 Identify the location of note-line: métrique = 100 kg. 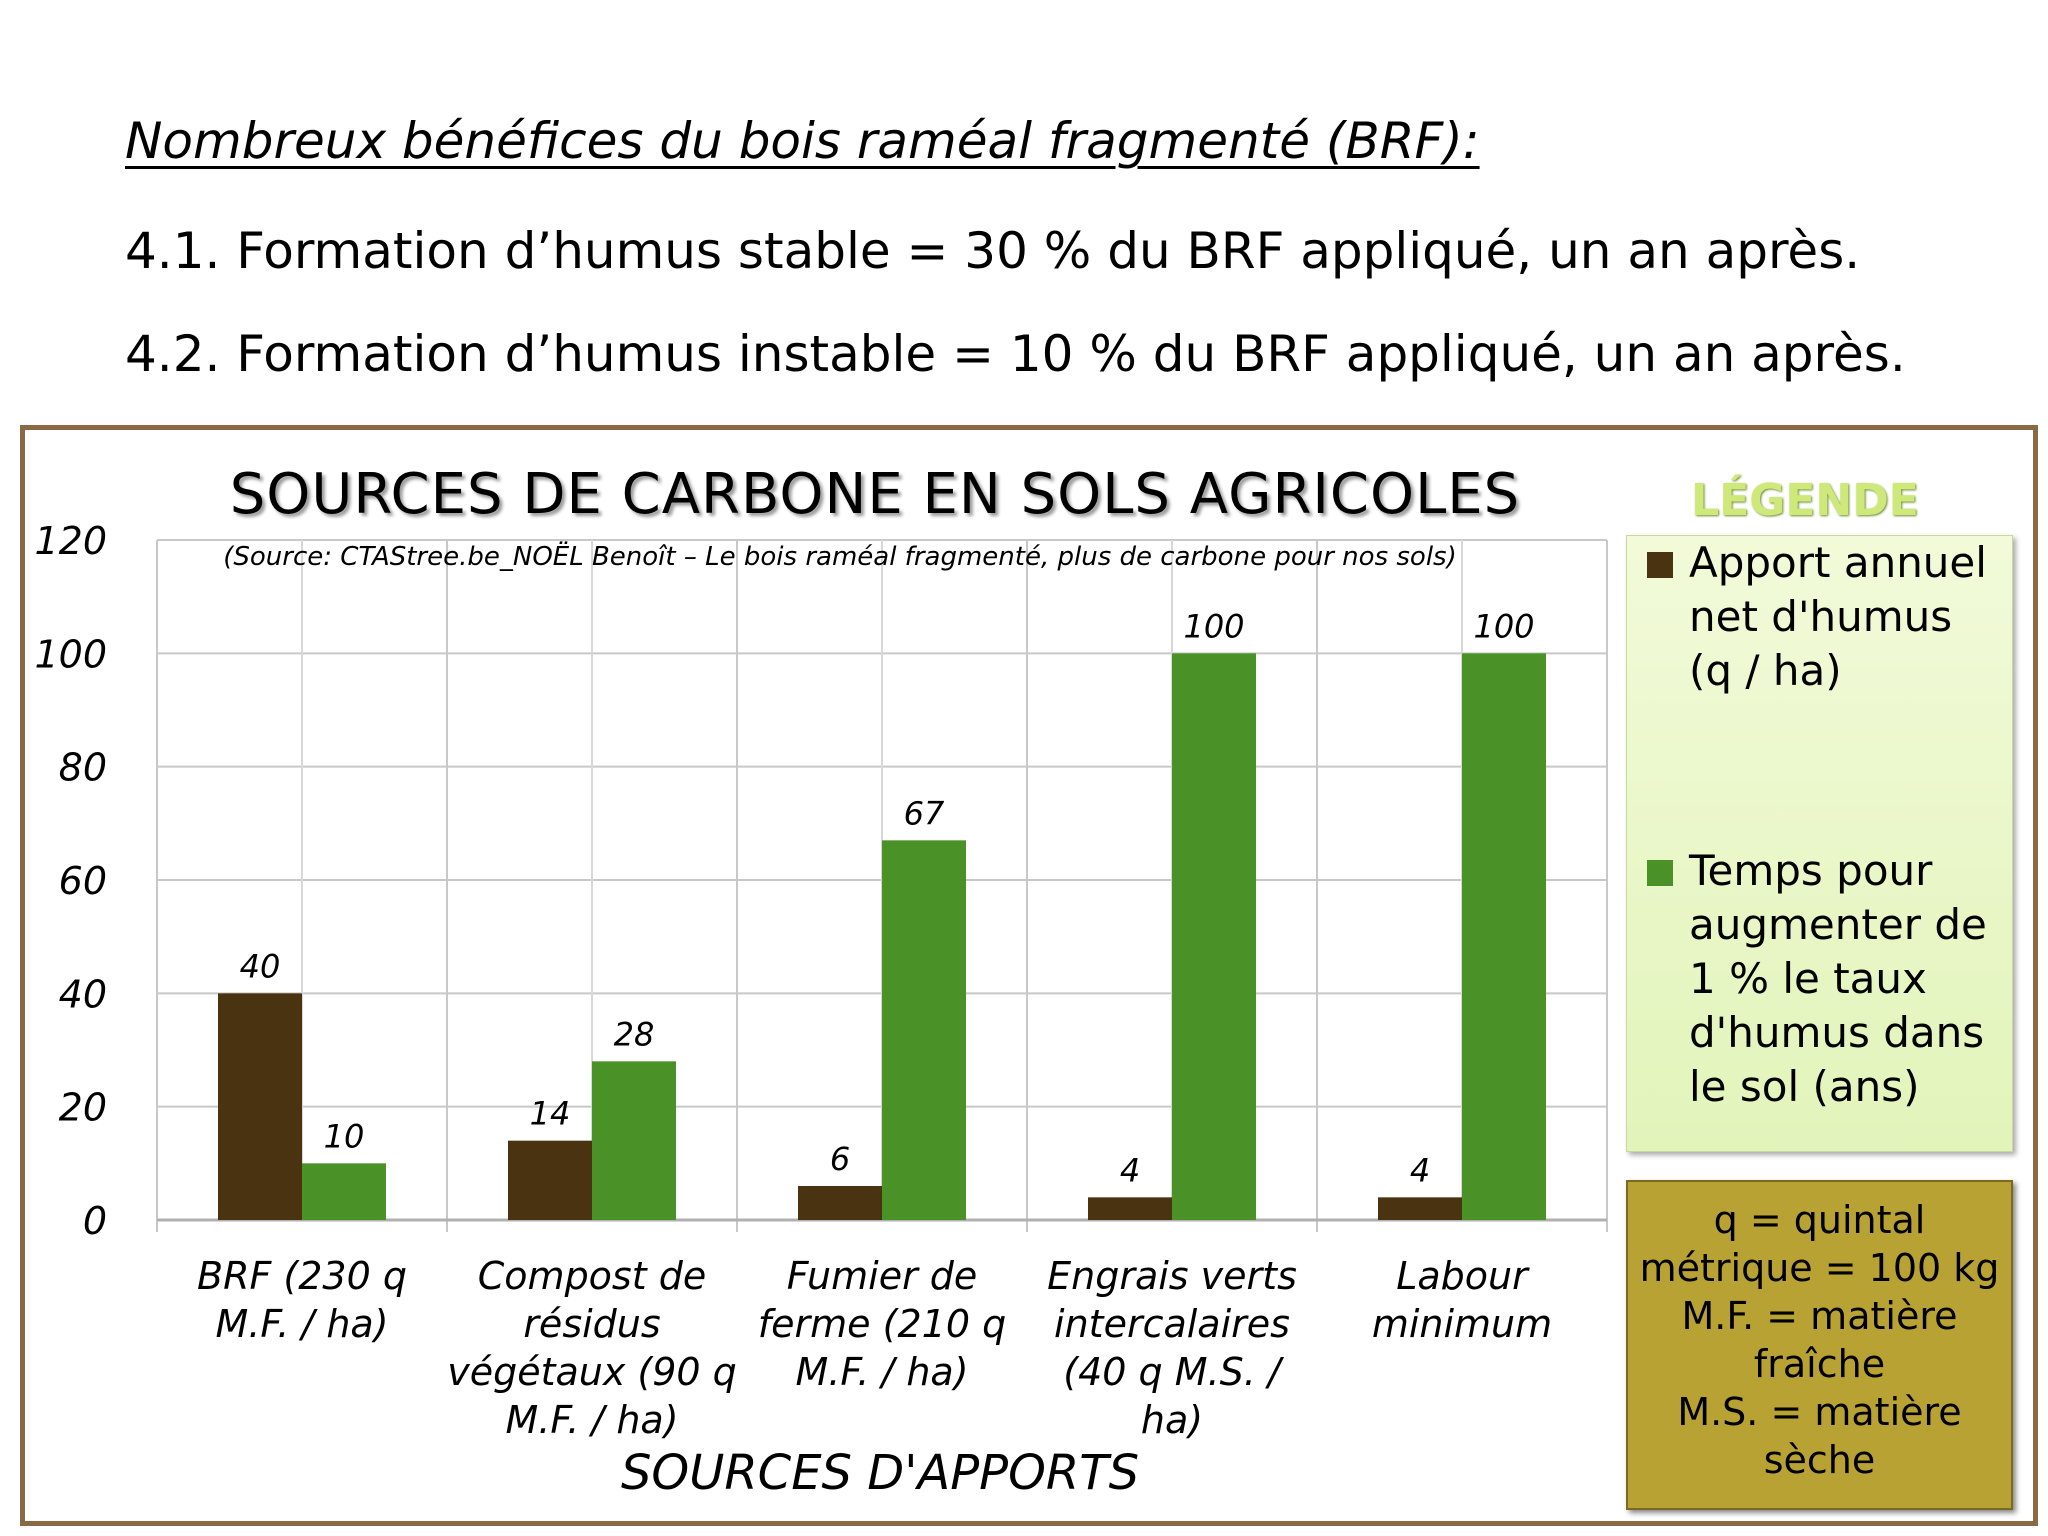
(1819, 1268).